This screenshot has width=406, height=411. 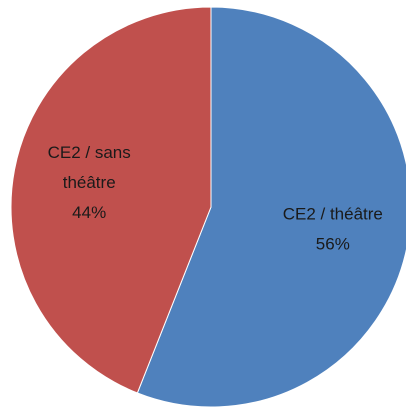 I want to click on slice-value-label: 44%, so click(x=89, y=212).